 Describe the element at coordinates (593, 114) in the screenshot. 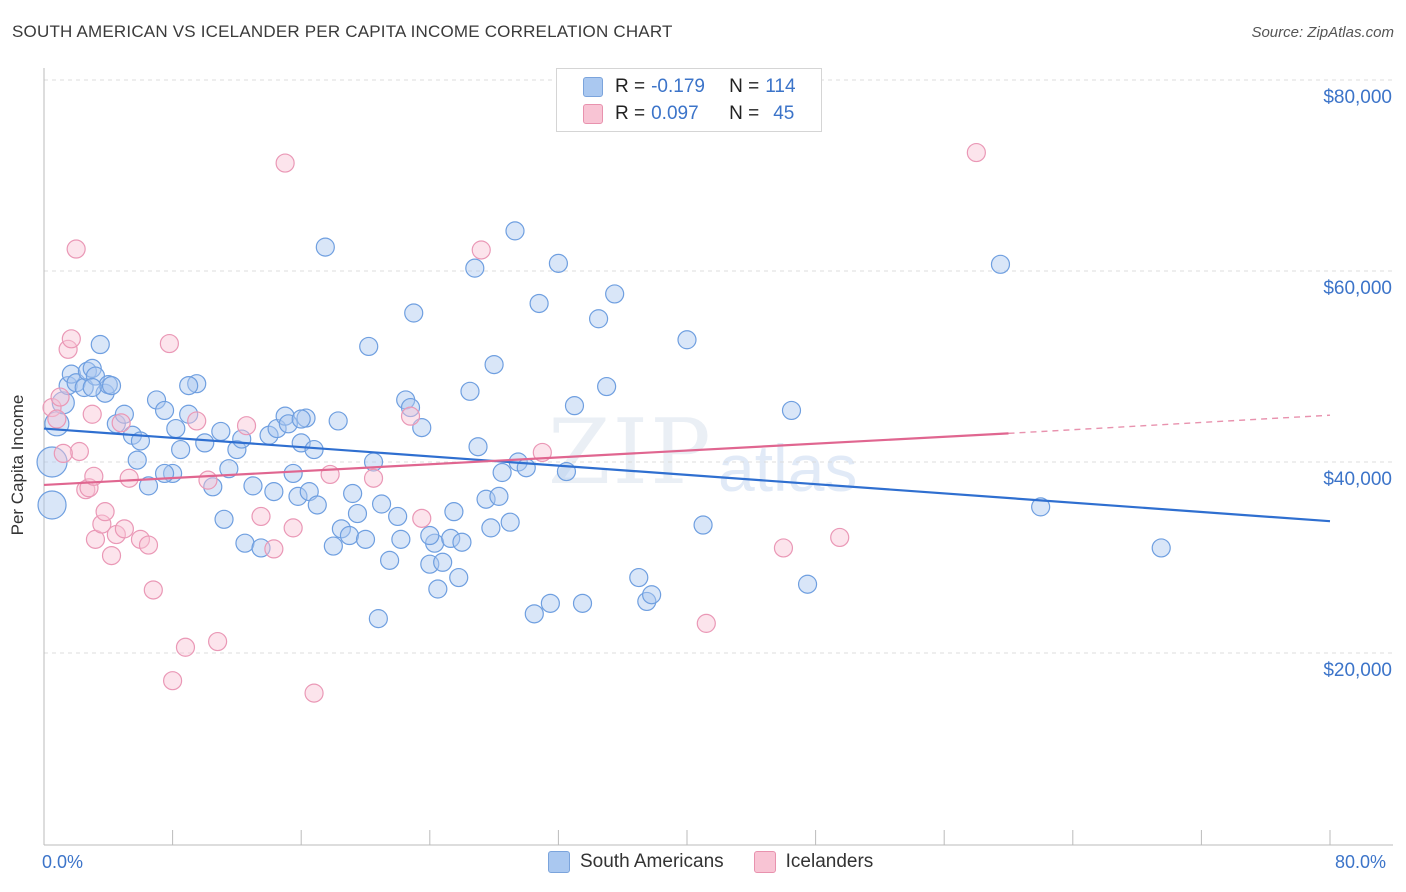

I see `legend-swatch-pink` at that location.